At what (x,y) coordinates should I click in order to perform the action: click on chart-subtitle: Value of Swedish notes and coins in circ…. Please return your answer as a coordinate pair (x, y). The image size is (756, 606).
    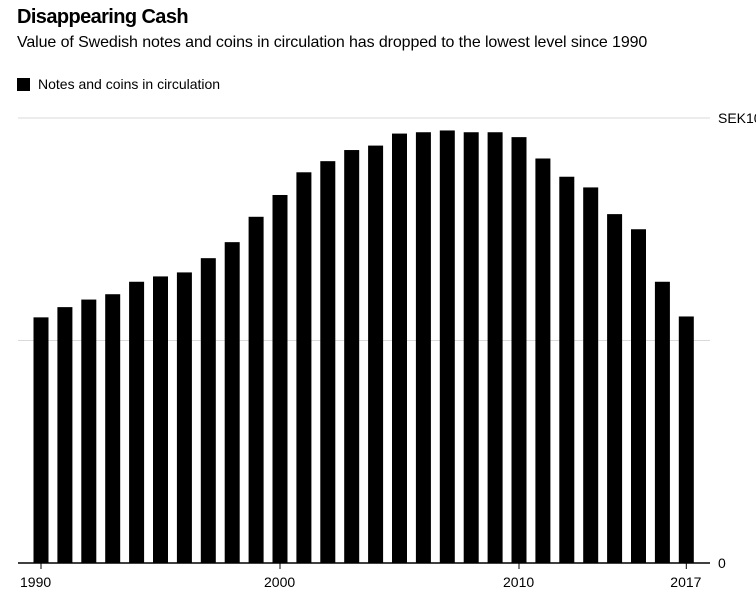
    Looking at the image, I should click on (332, 42).